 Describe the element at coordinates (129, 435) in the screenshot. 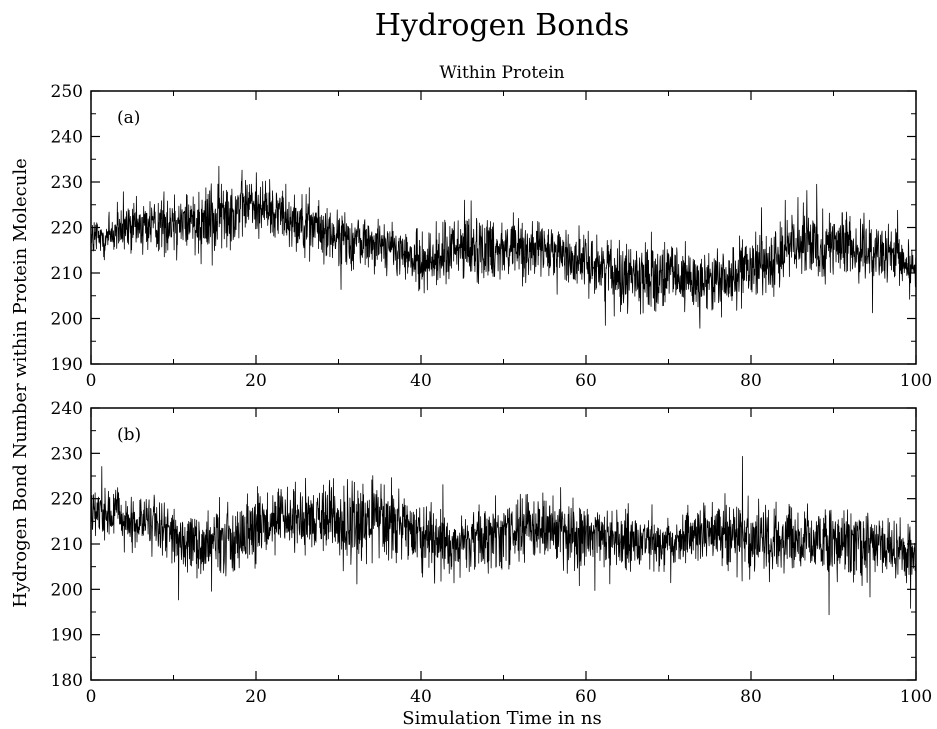

I see `panel-label: (b)` at that location.